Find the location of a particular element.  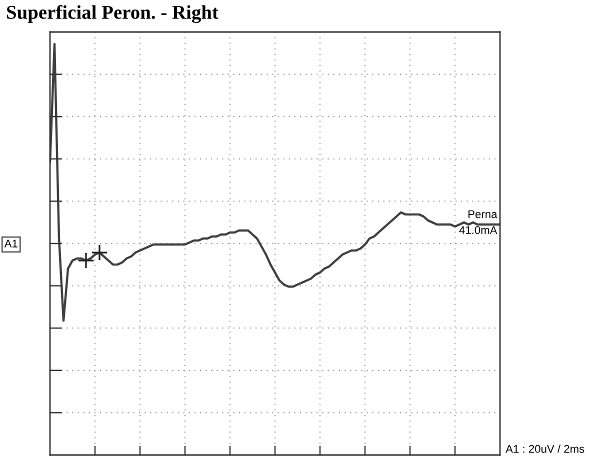

annotation: Perna is located at coordinates (483, 214).